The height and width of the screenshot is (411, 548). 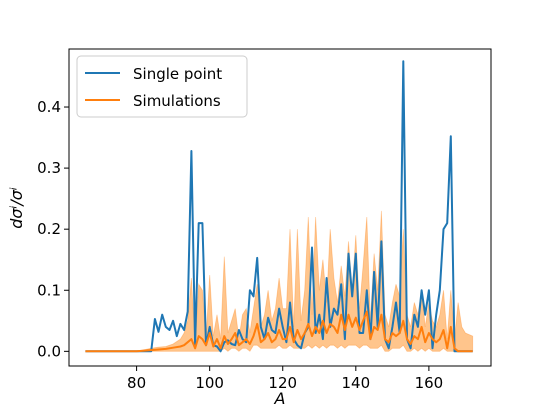 I want to click on simulations-line, so click(x=279, y=331).